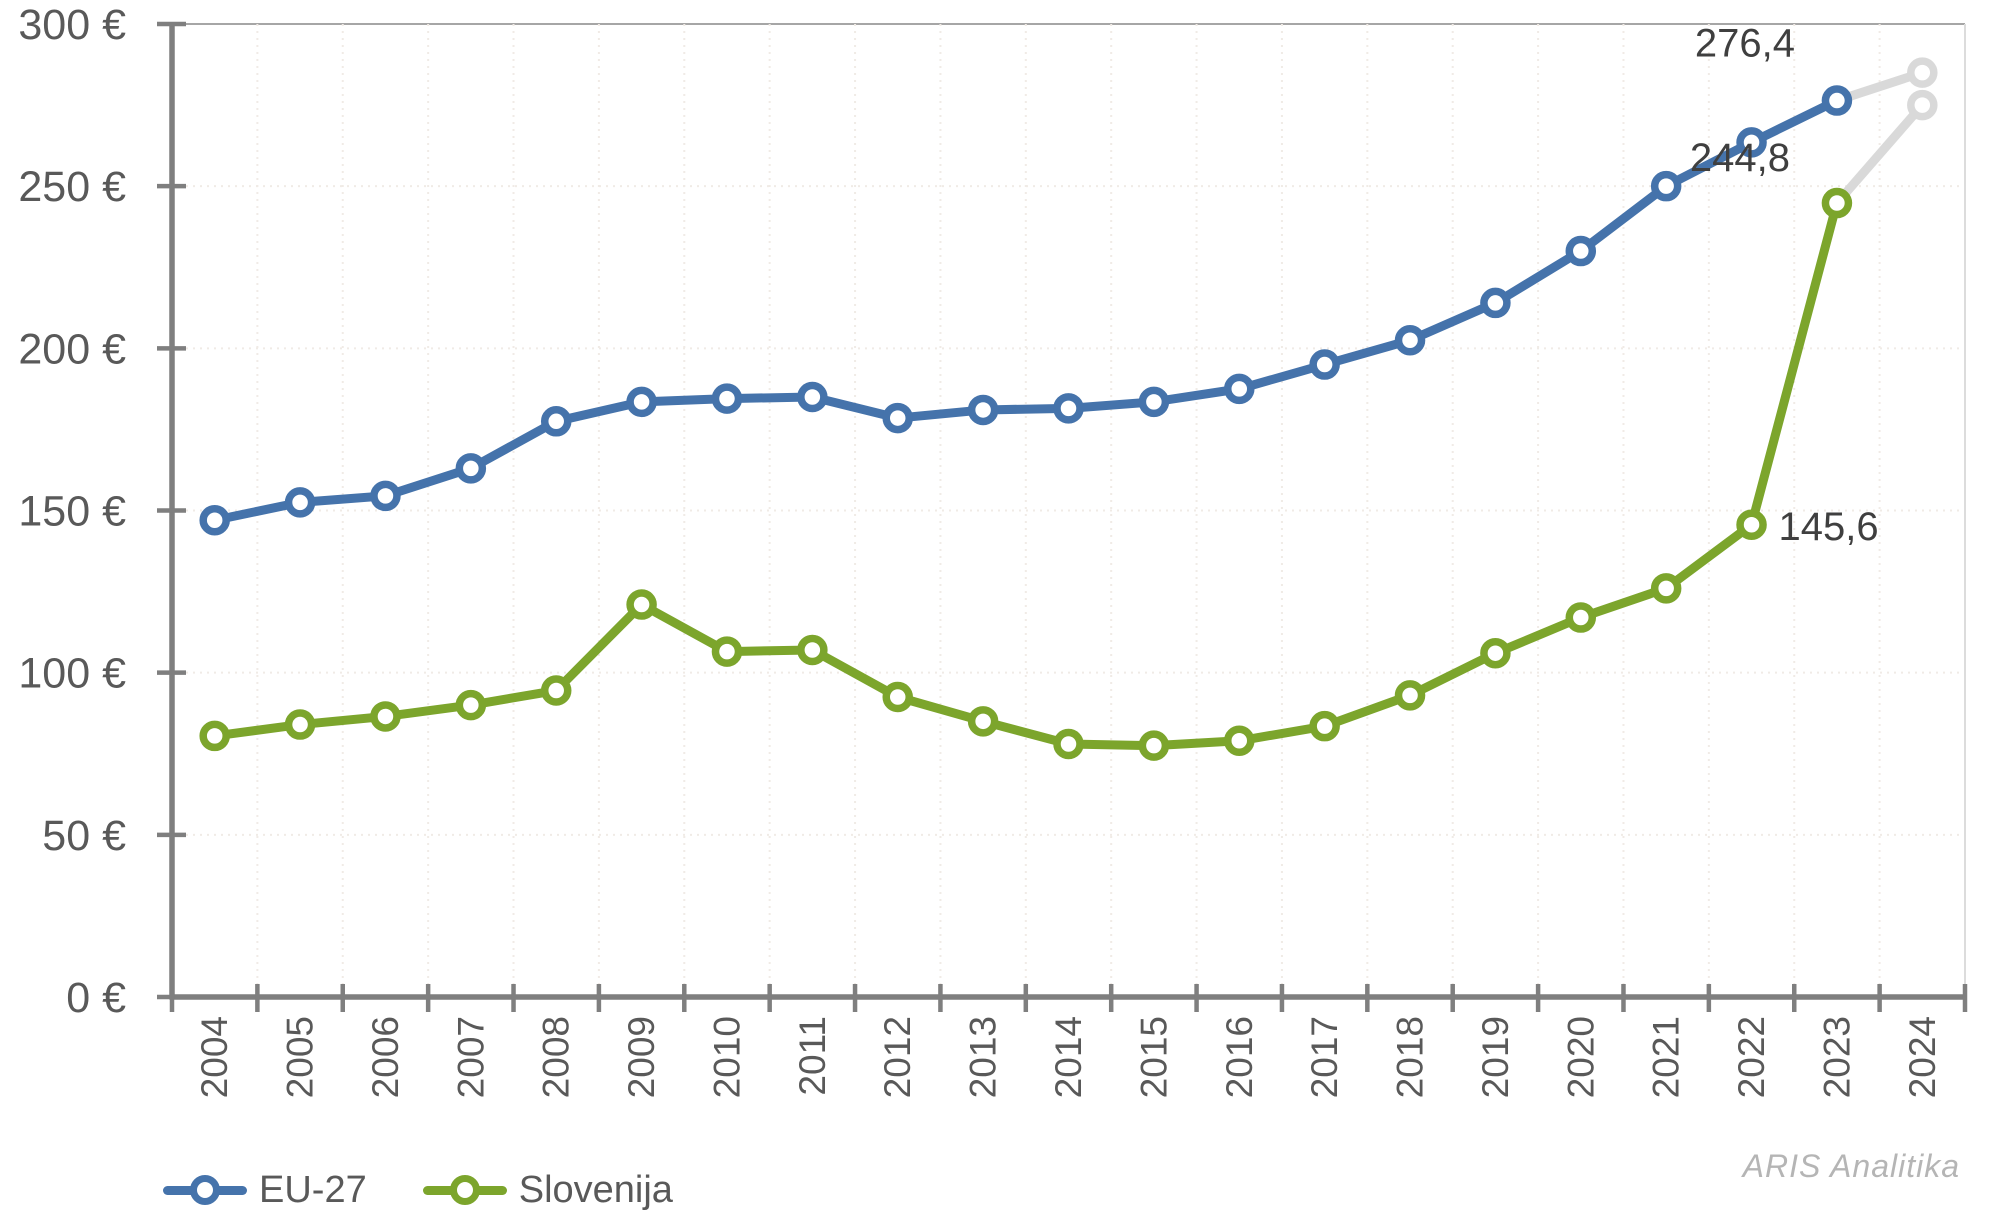 This screenshot has height=1223, width=1992. What do you see at coordinates (1751, 142) in the screenshot?
I see `marker-EU-27-2022` at bounding box center [1751, 142].